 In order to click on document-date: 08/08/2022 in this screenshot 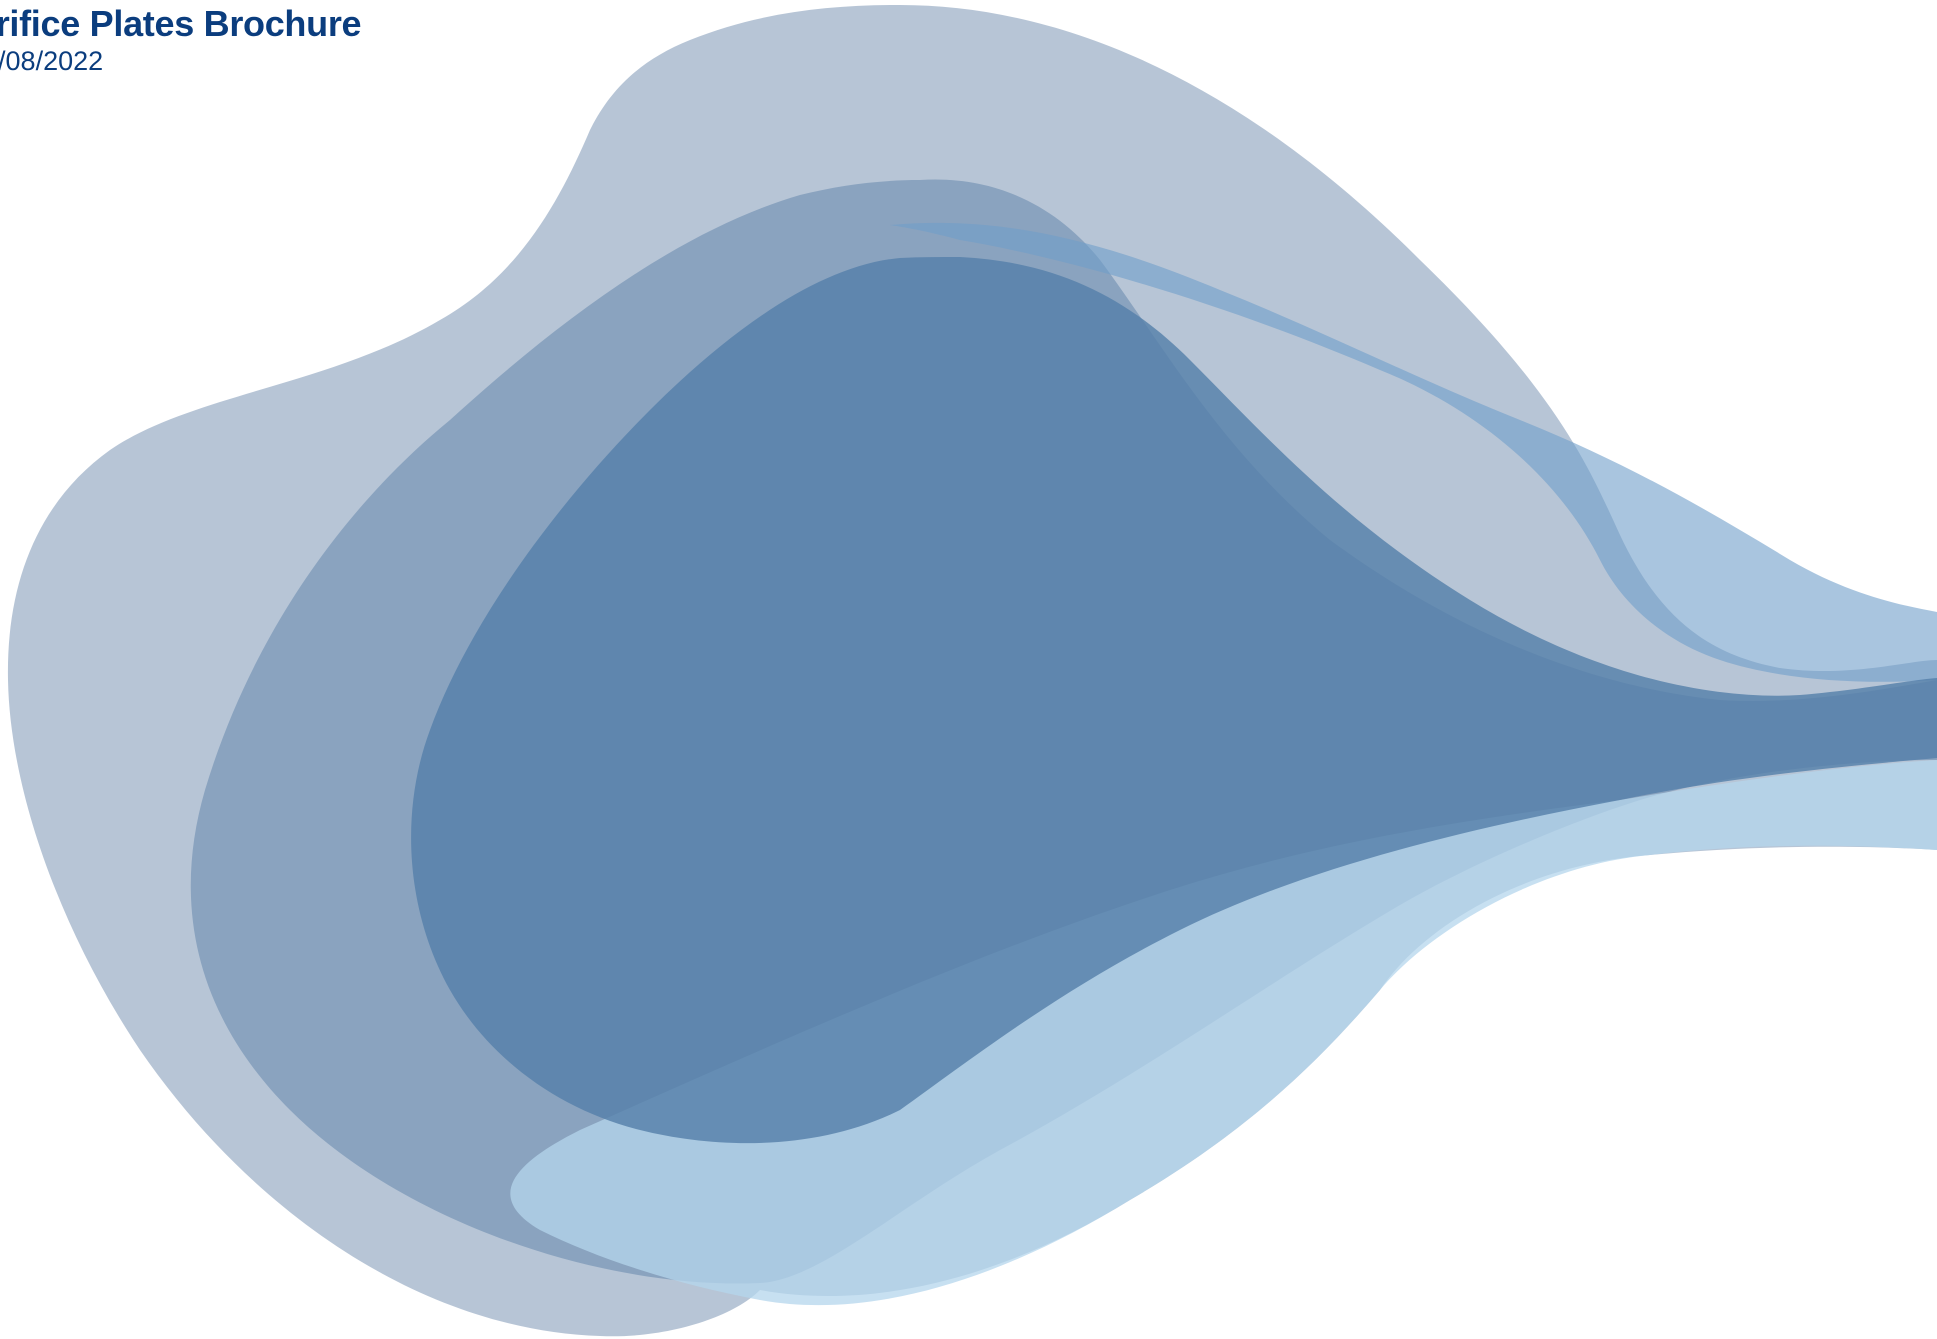, I will do `click(52, 61)`.